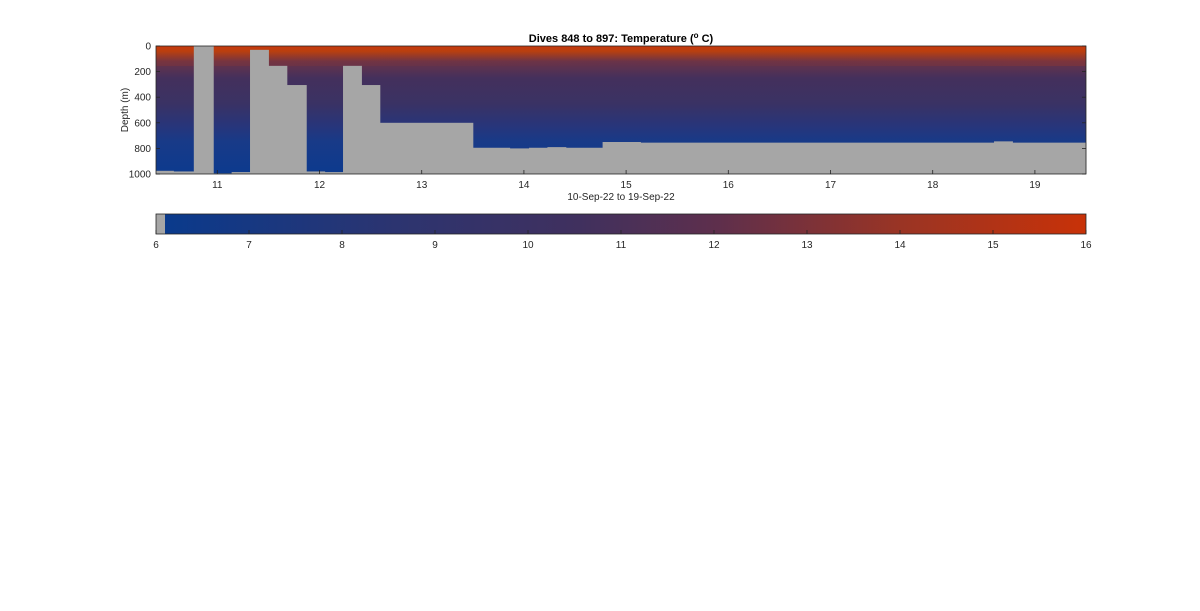  What do you see at coordinates (142, 123) in the screenshot?
I see `y-tick-label-3: 600` at bounding box center [142, 123].